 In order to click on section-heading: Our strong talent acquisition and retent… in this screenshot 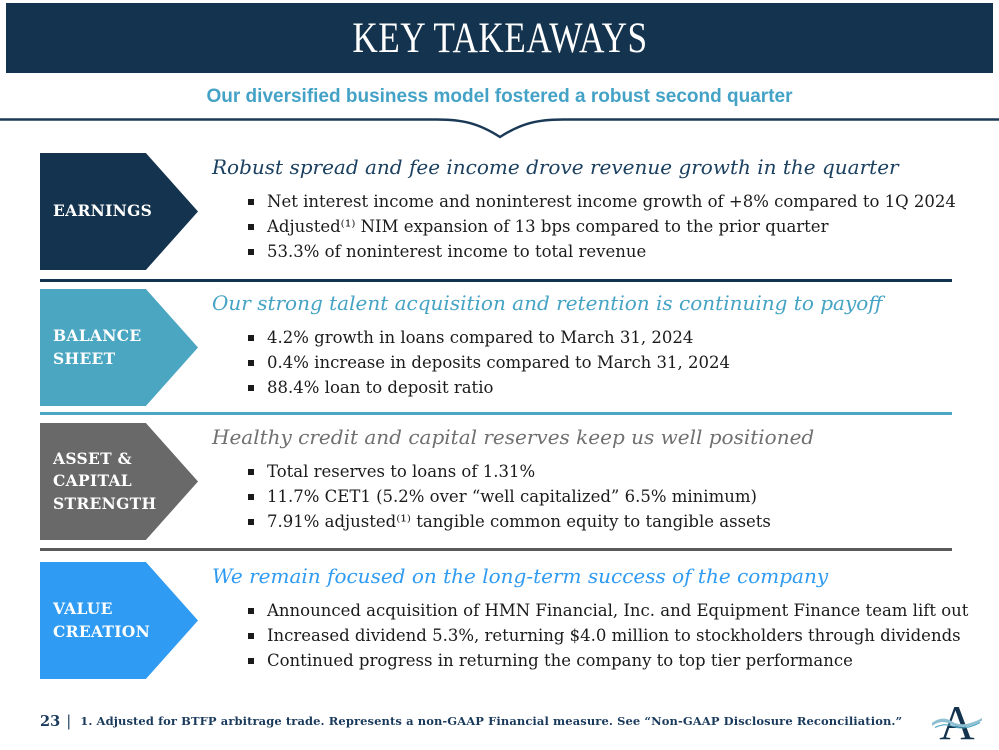, I will do `click(547, 303)`.